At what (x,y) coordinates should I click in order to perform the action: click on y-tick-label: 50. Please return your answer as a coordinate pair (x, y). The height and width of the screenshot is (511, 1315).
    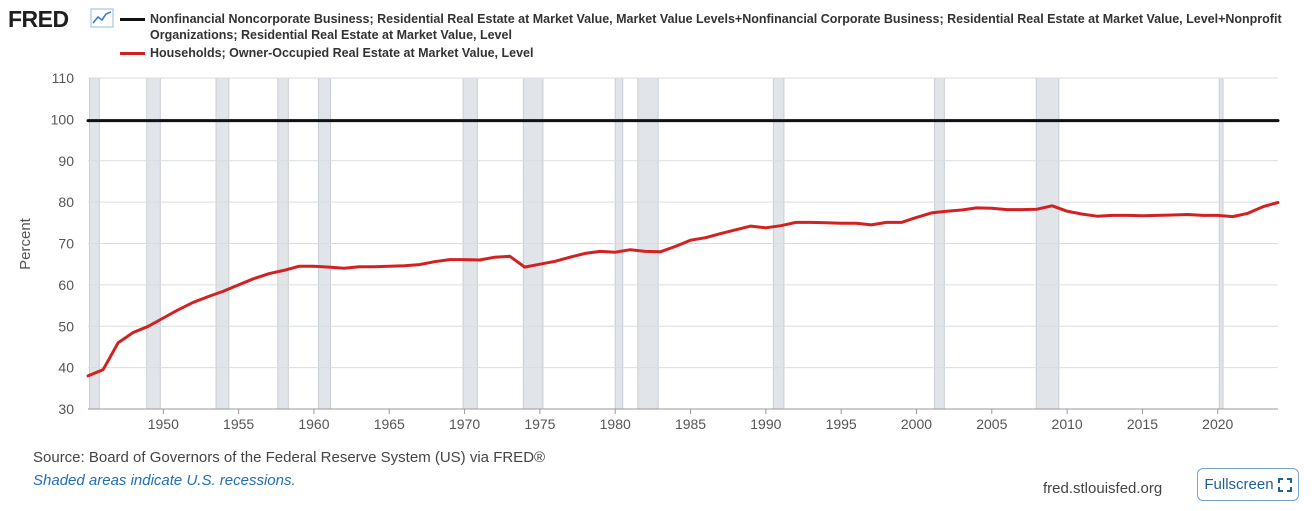
    Looking at the image, I should click on (66, 326).